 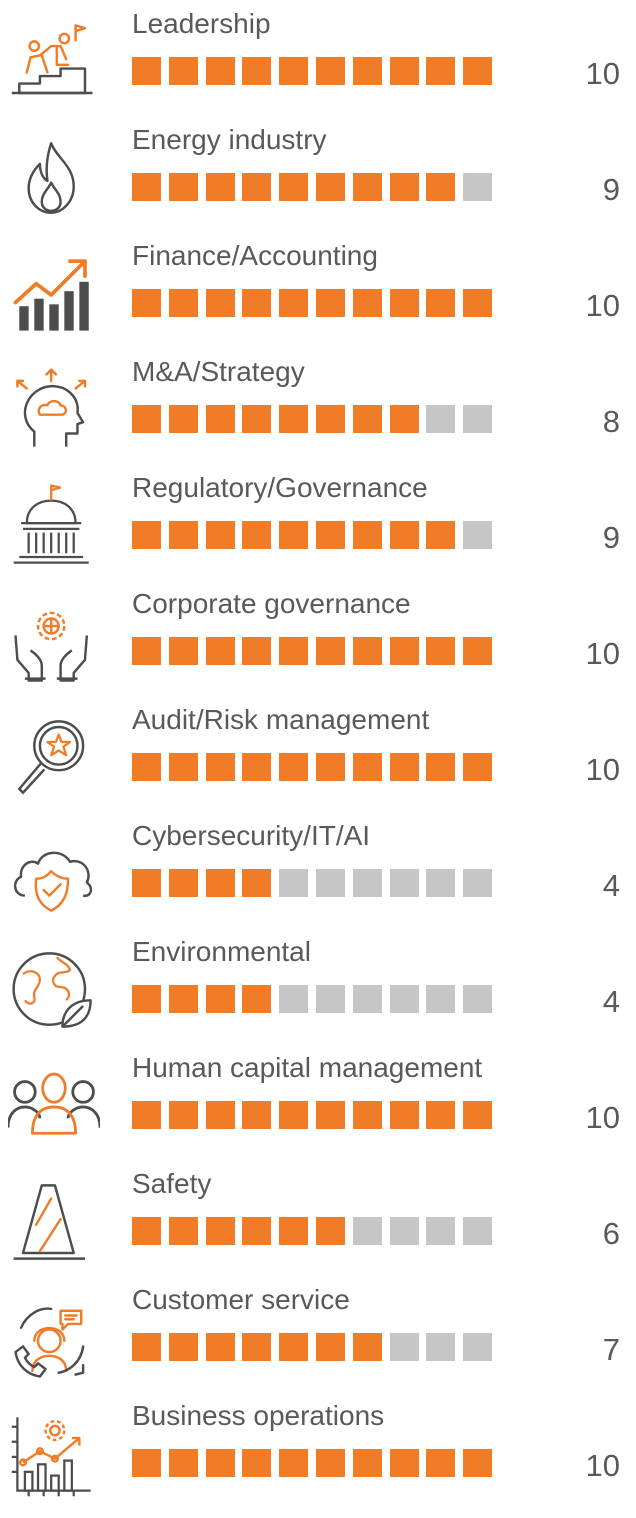 I want to click on skill-row: Cybersecurity/IT/AI 4, so click(x=318, y=879).